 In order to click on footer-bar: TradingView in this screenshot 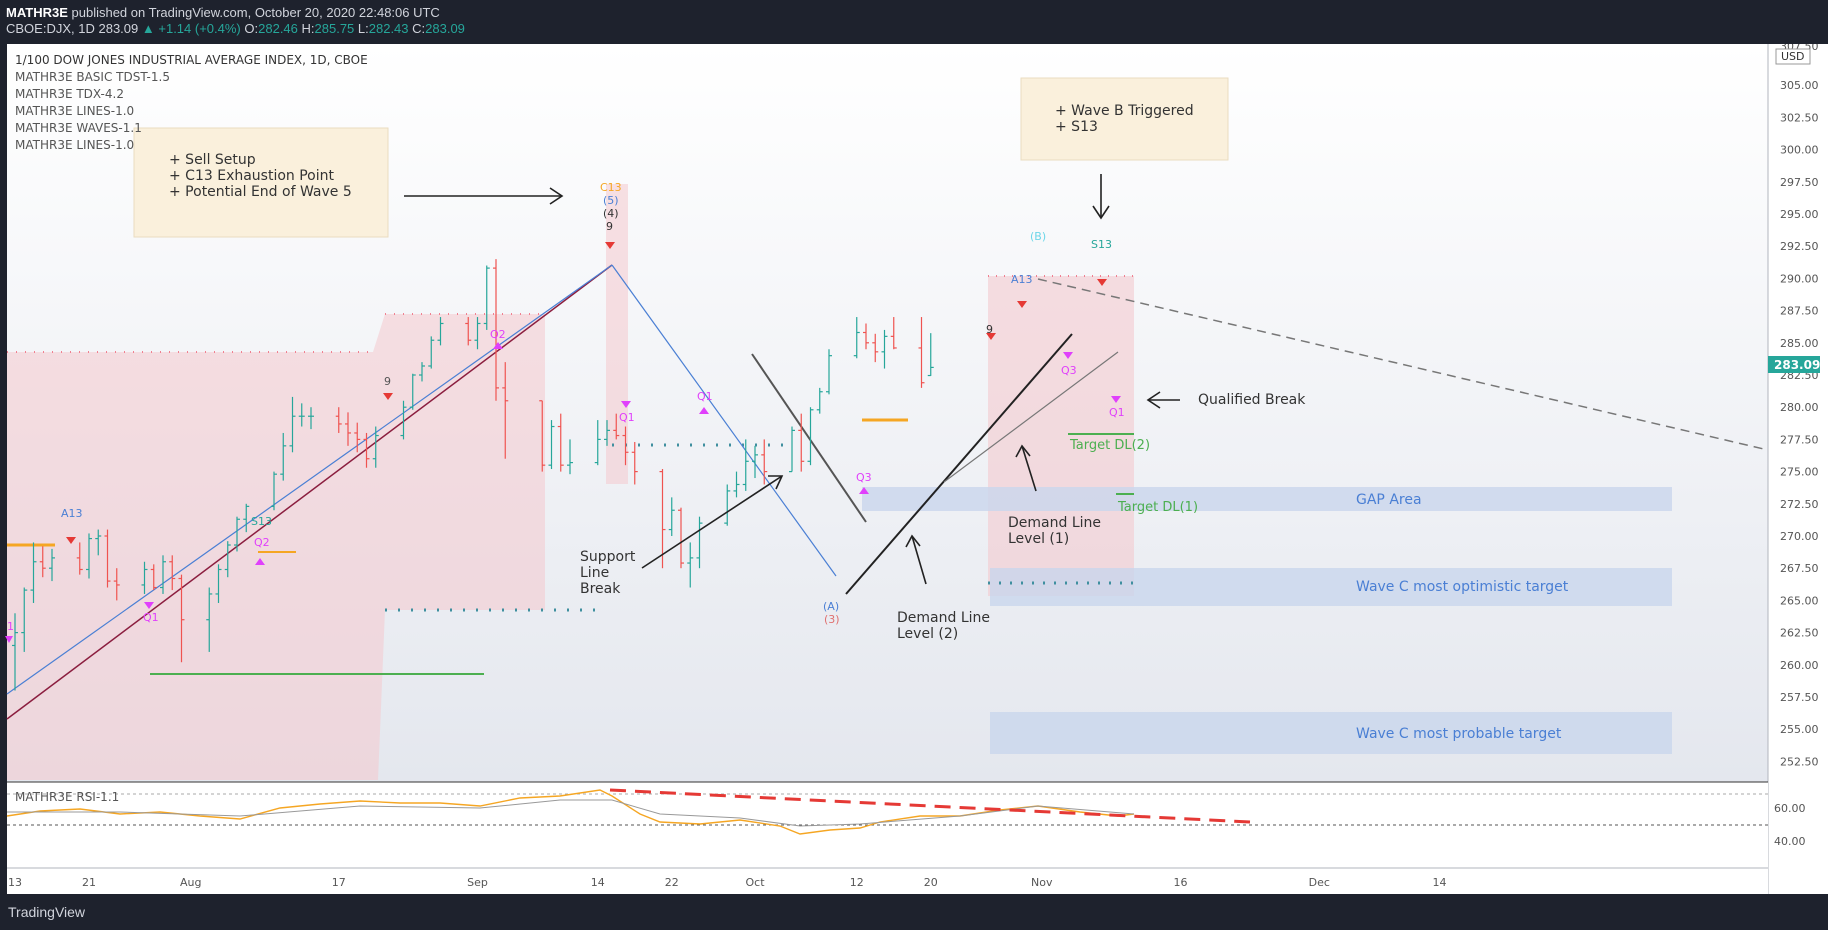, I will do `click(914, 912)`.